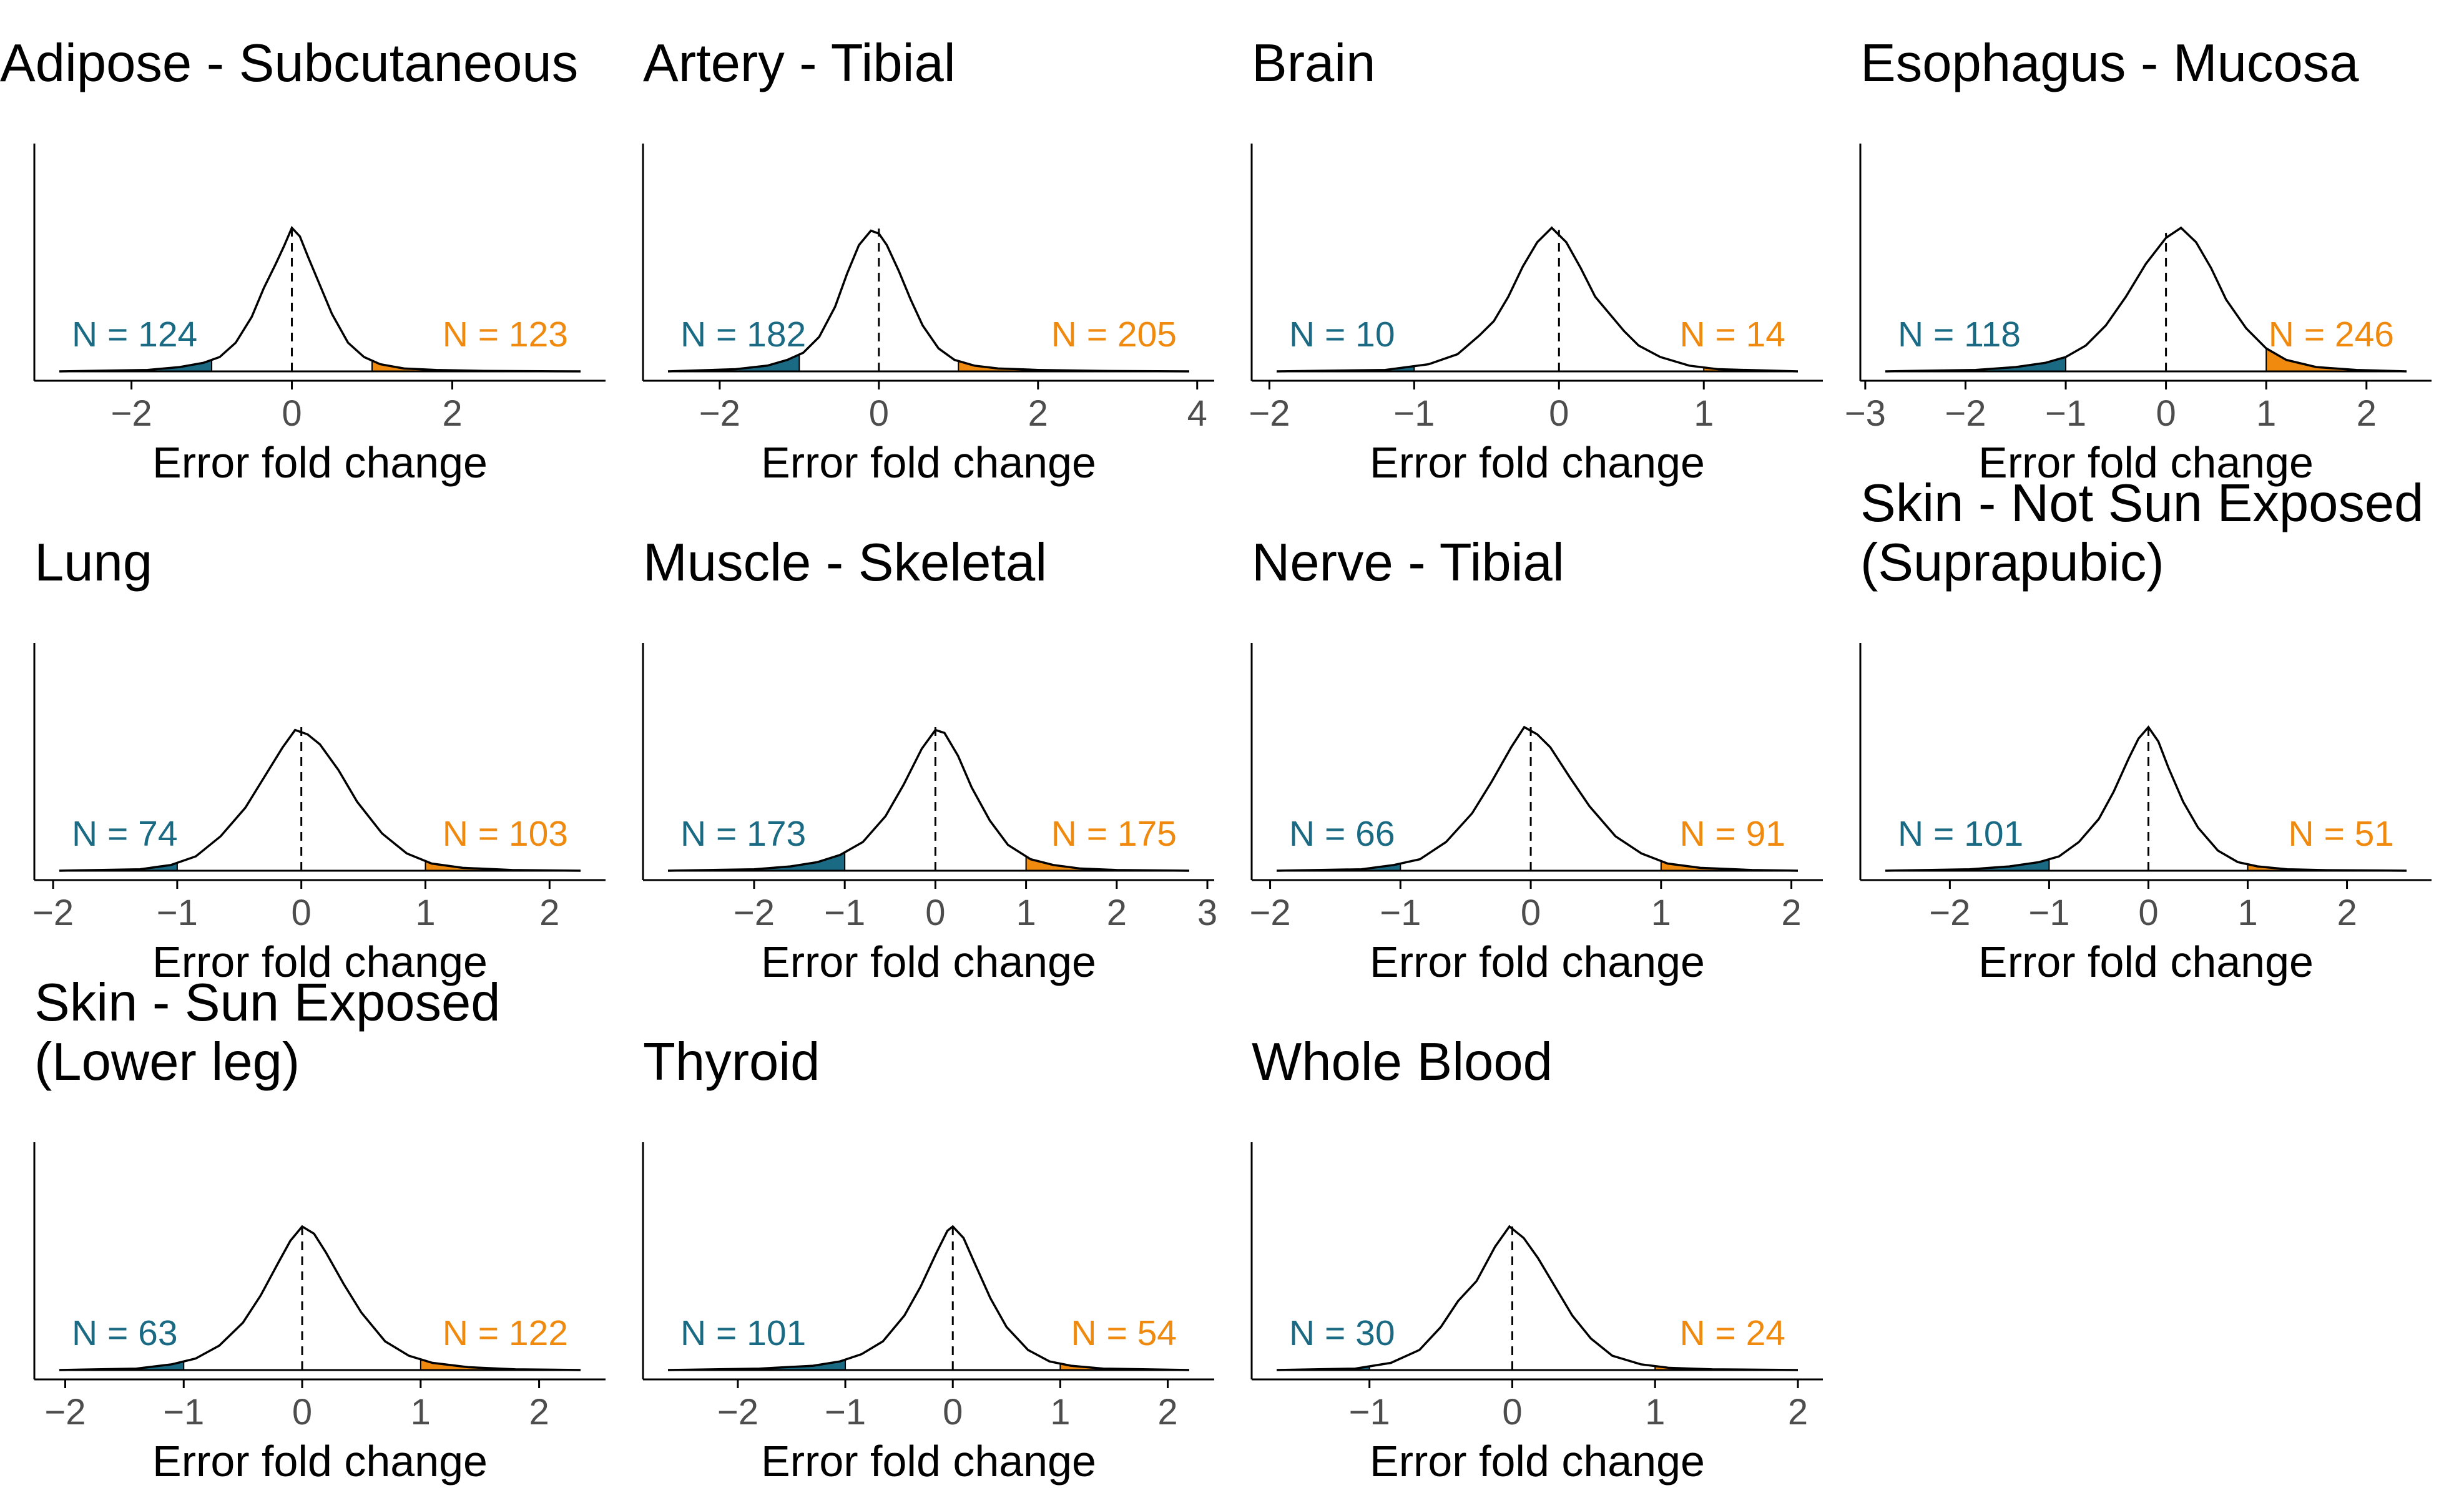 Image resolution: width=2464 pixels, height=1498 pixels. Describe the element at coordinates (125, 1333) in the screenshot. I see `left-count-label: N = 63` at that location.